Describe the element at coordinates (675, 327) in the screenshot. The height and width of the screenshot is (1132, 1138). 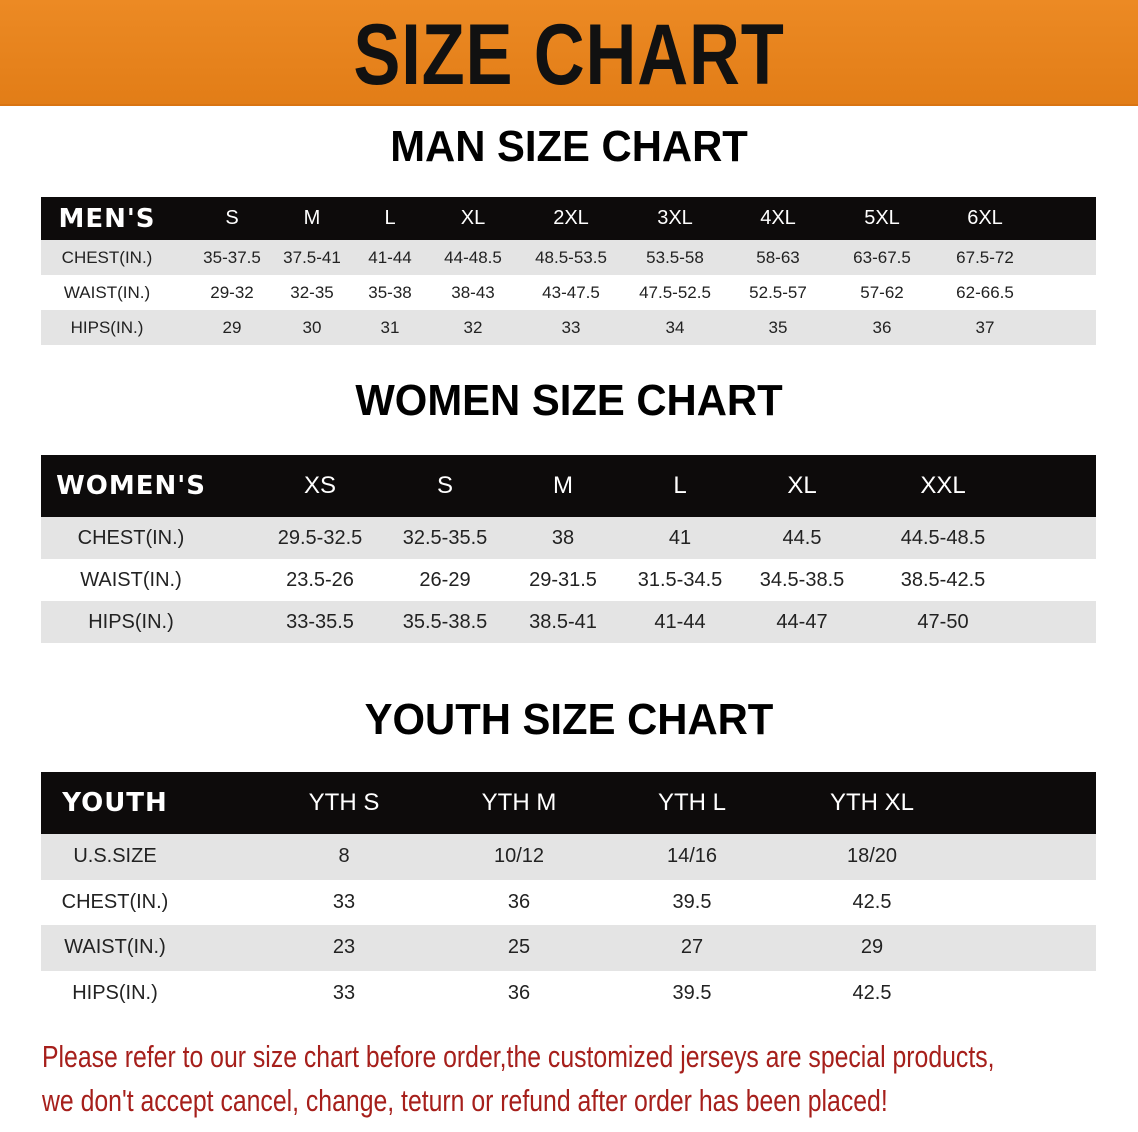
I see `measurement-value: 34` at that location.